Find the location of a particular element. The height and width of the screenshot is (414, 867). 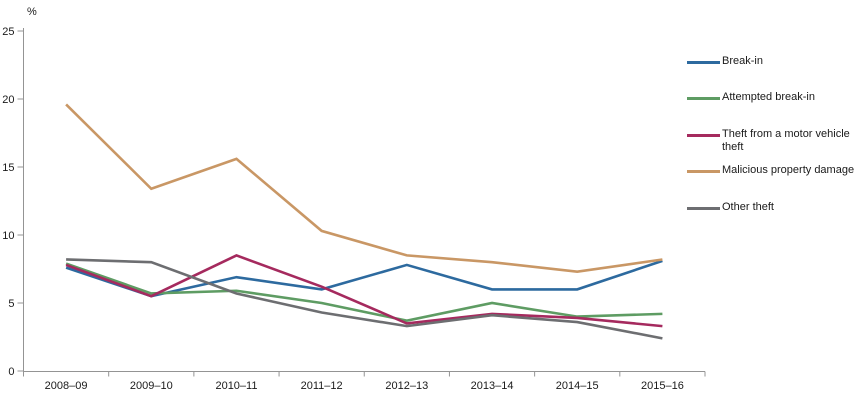

x-axis-category-label: 2013–14 is located at coordinates (492, 386).